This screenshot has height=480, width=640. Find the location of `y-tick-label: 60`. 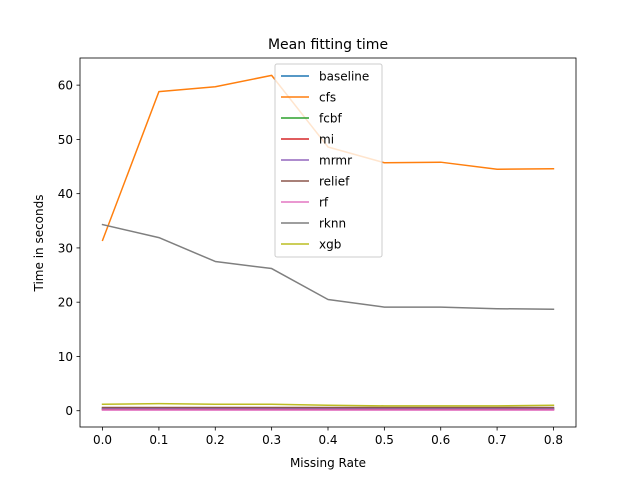

y-tick-label: 60 is located at coordinates (65, 86).